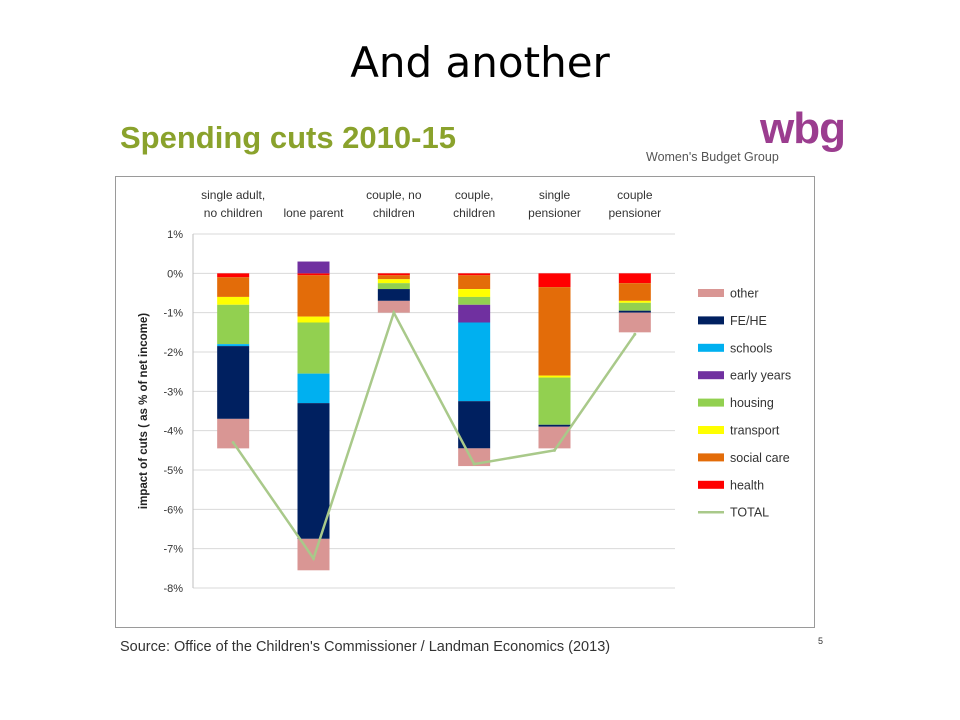 This screenshot has width=960, height=720. Describe the element at coordinates (743, 138) in the screenshot. I see `wbg-logo: wbg Women's Budget Group` at that location.